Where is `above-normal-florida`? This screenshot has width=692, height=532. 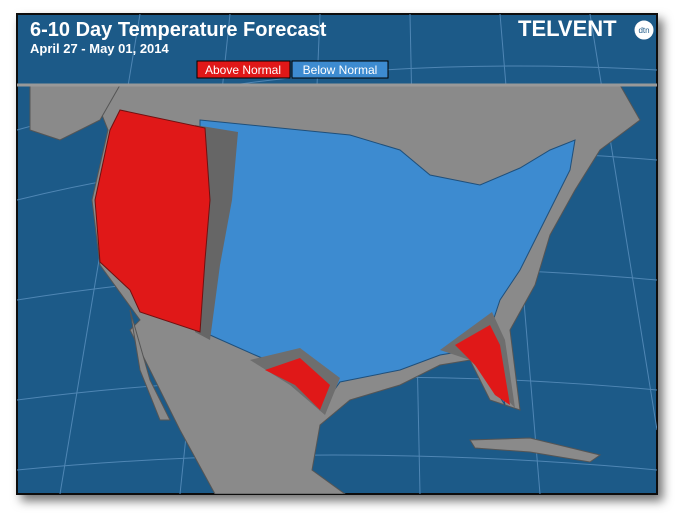 above-normal-florida is located at coordinates (482, 365).